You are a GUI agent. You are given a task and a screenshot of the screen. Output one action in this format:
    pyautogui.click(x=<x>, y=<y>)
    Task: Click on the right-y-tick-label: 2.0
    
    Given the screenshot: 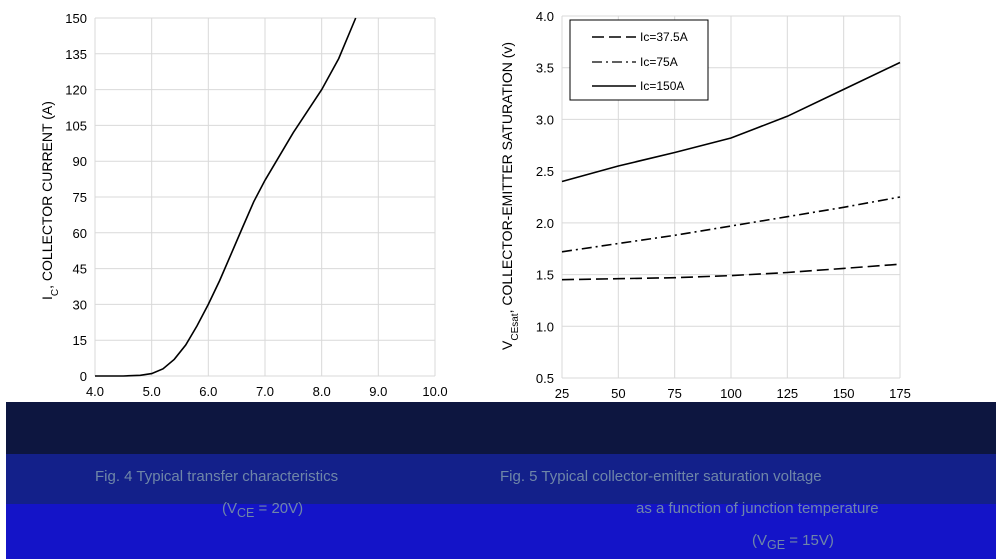 What is the action you would take?
    pyautogui.click(x=545, y=223)
    